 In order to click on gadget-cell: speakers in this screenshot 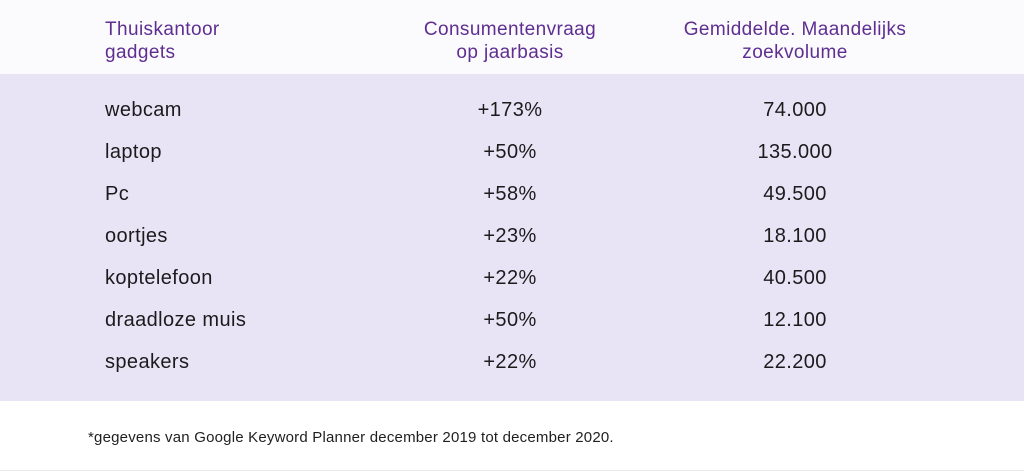, I will do `click(147, 361)`.